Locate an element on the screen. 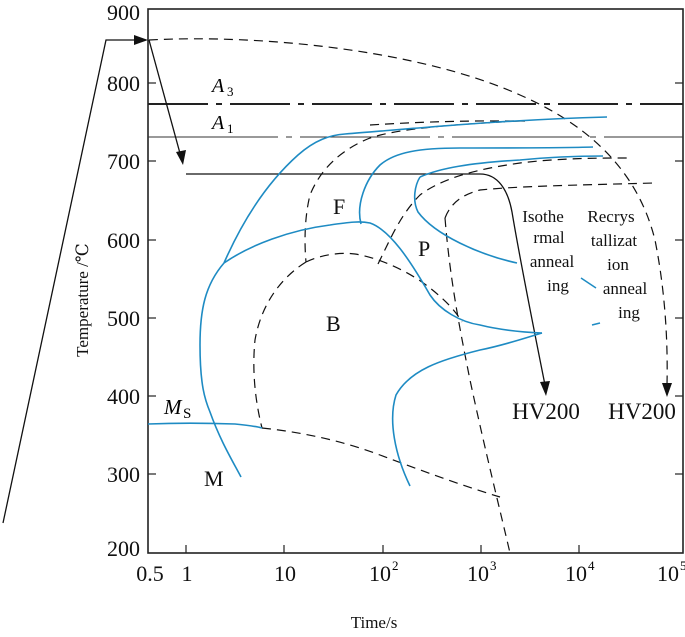  svg-text: Recrys is located at coordinates (610, 216).